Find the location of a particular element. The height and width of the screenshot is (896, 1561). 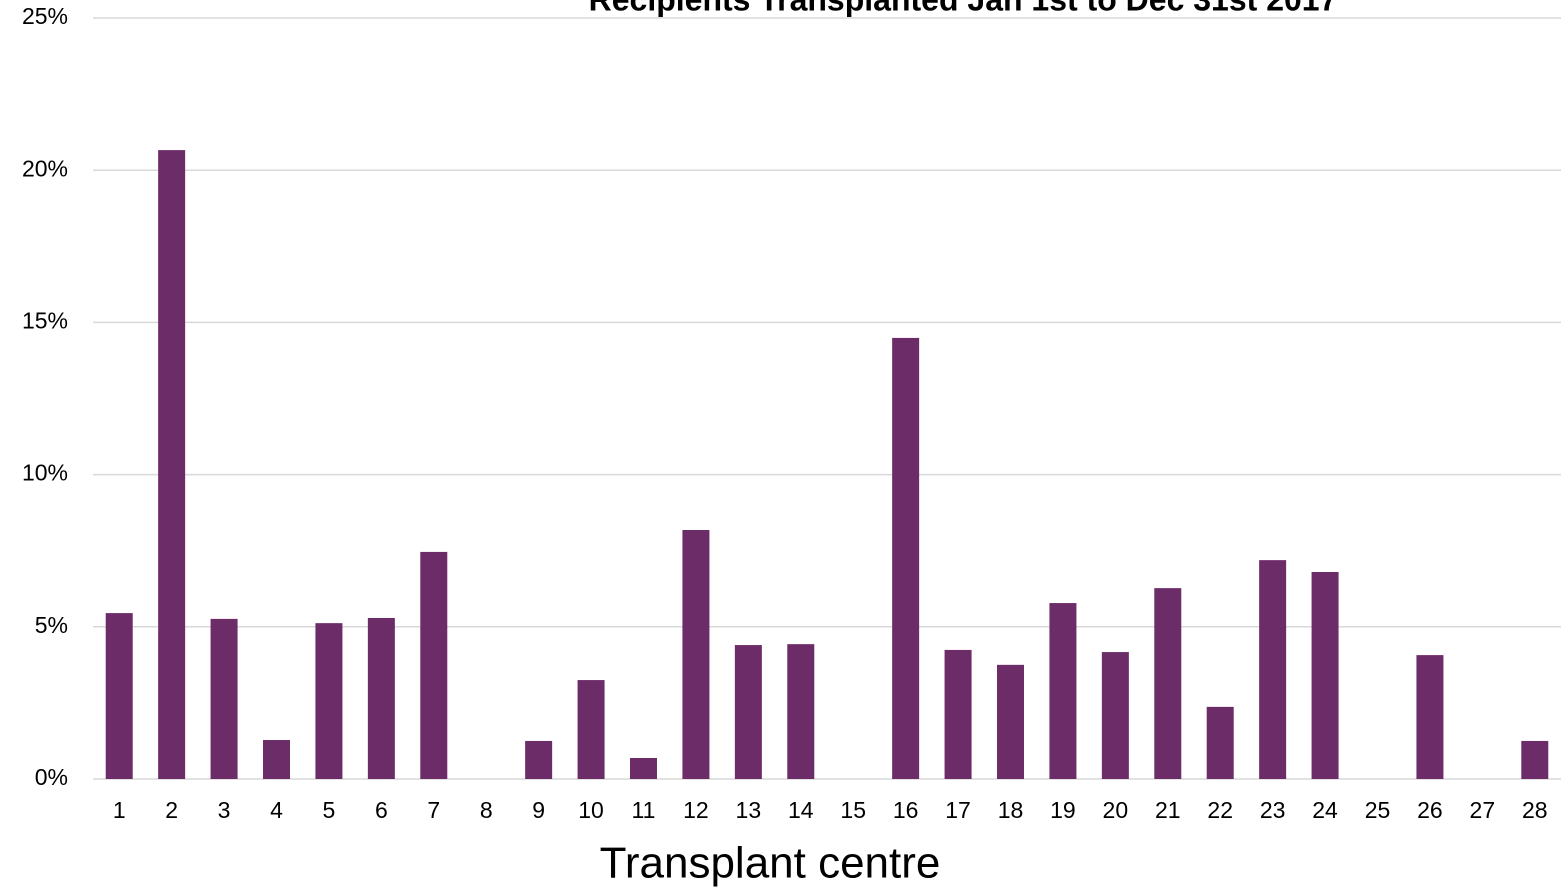

x-tick-label: 15 is located at coordinates (853, 810).